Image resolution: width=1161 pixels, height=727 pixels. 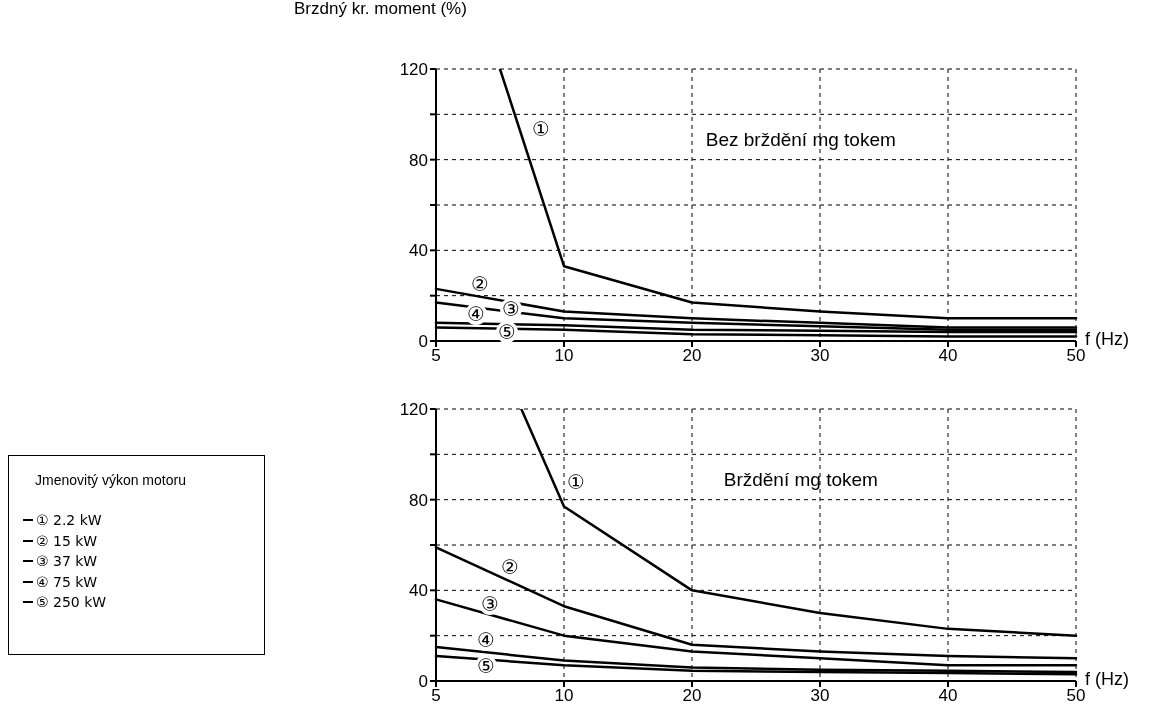 What do you see at coordinates (800, 140) in the screenshot?
I see `text: Bez brždění mg tokem` at bounding box center [800, 140].